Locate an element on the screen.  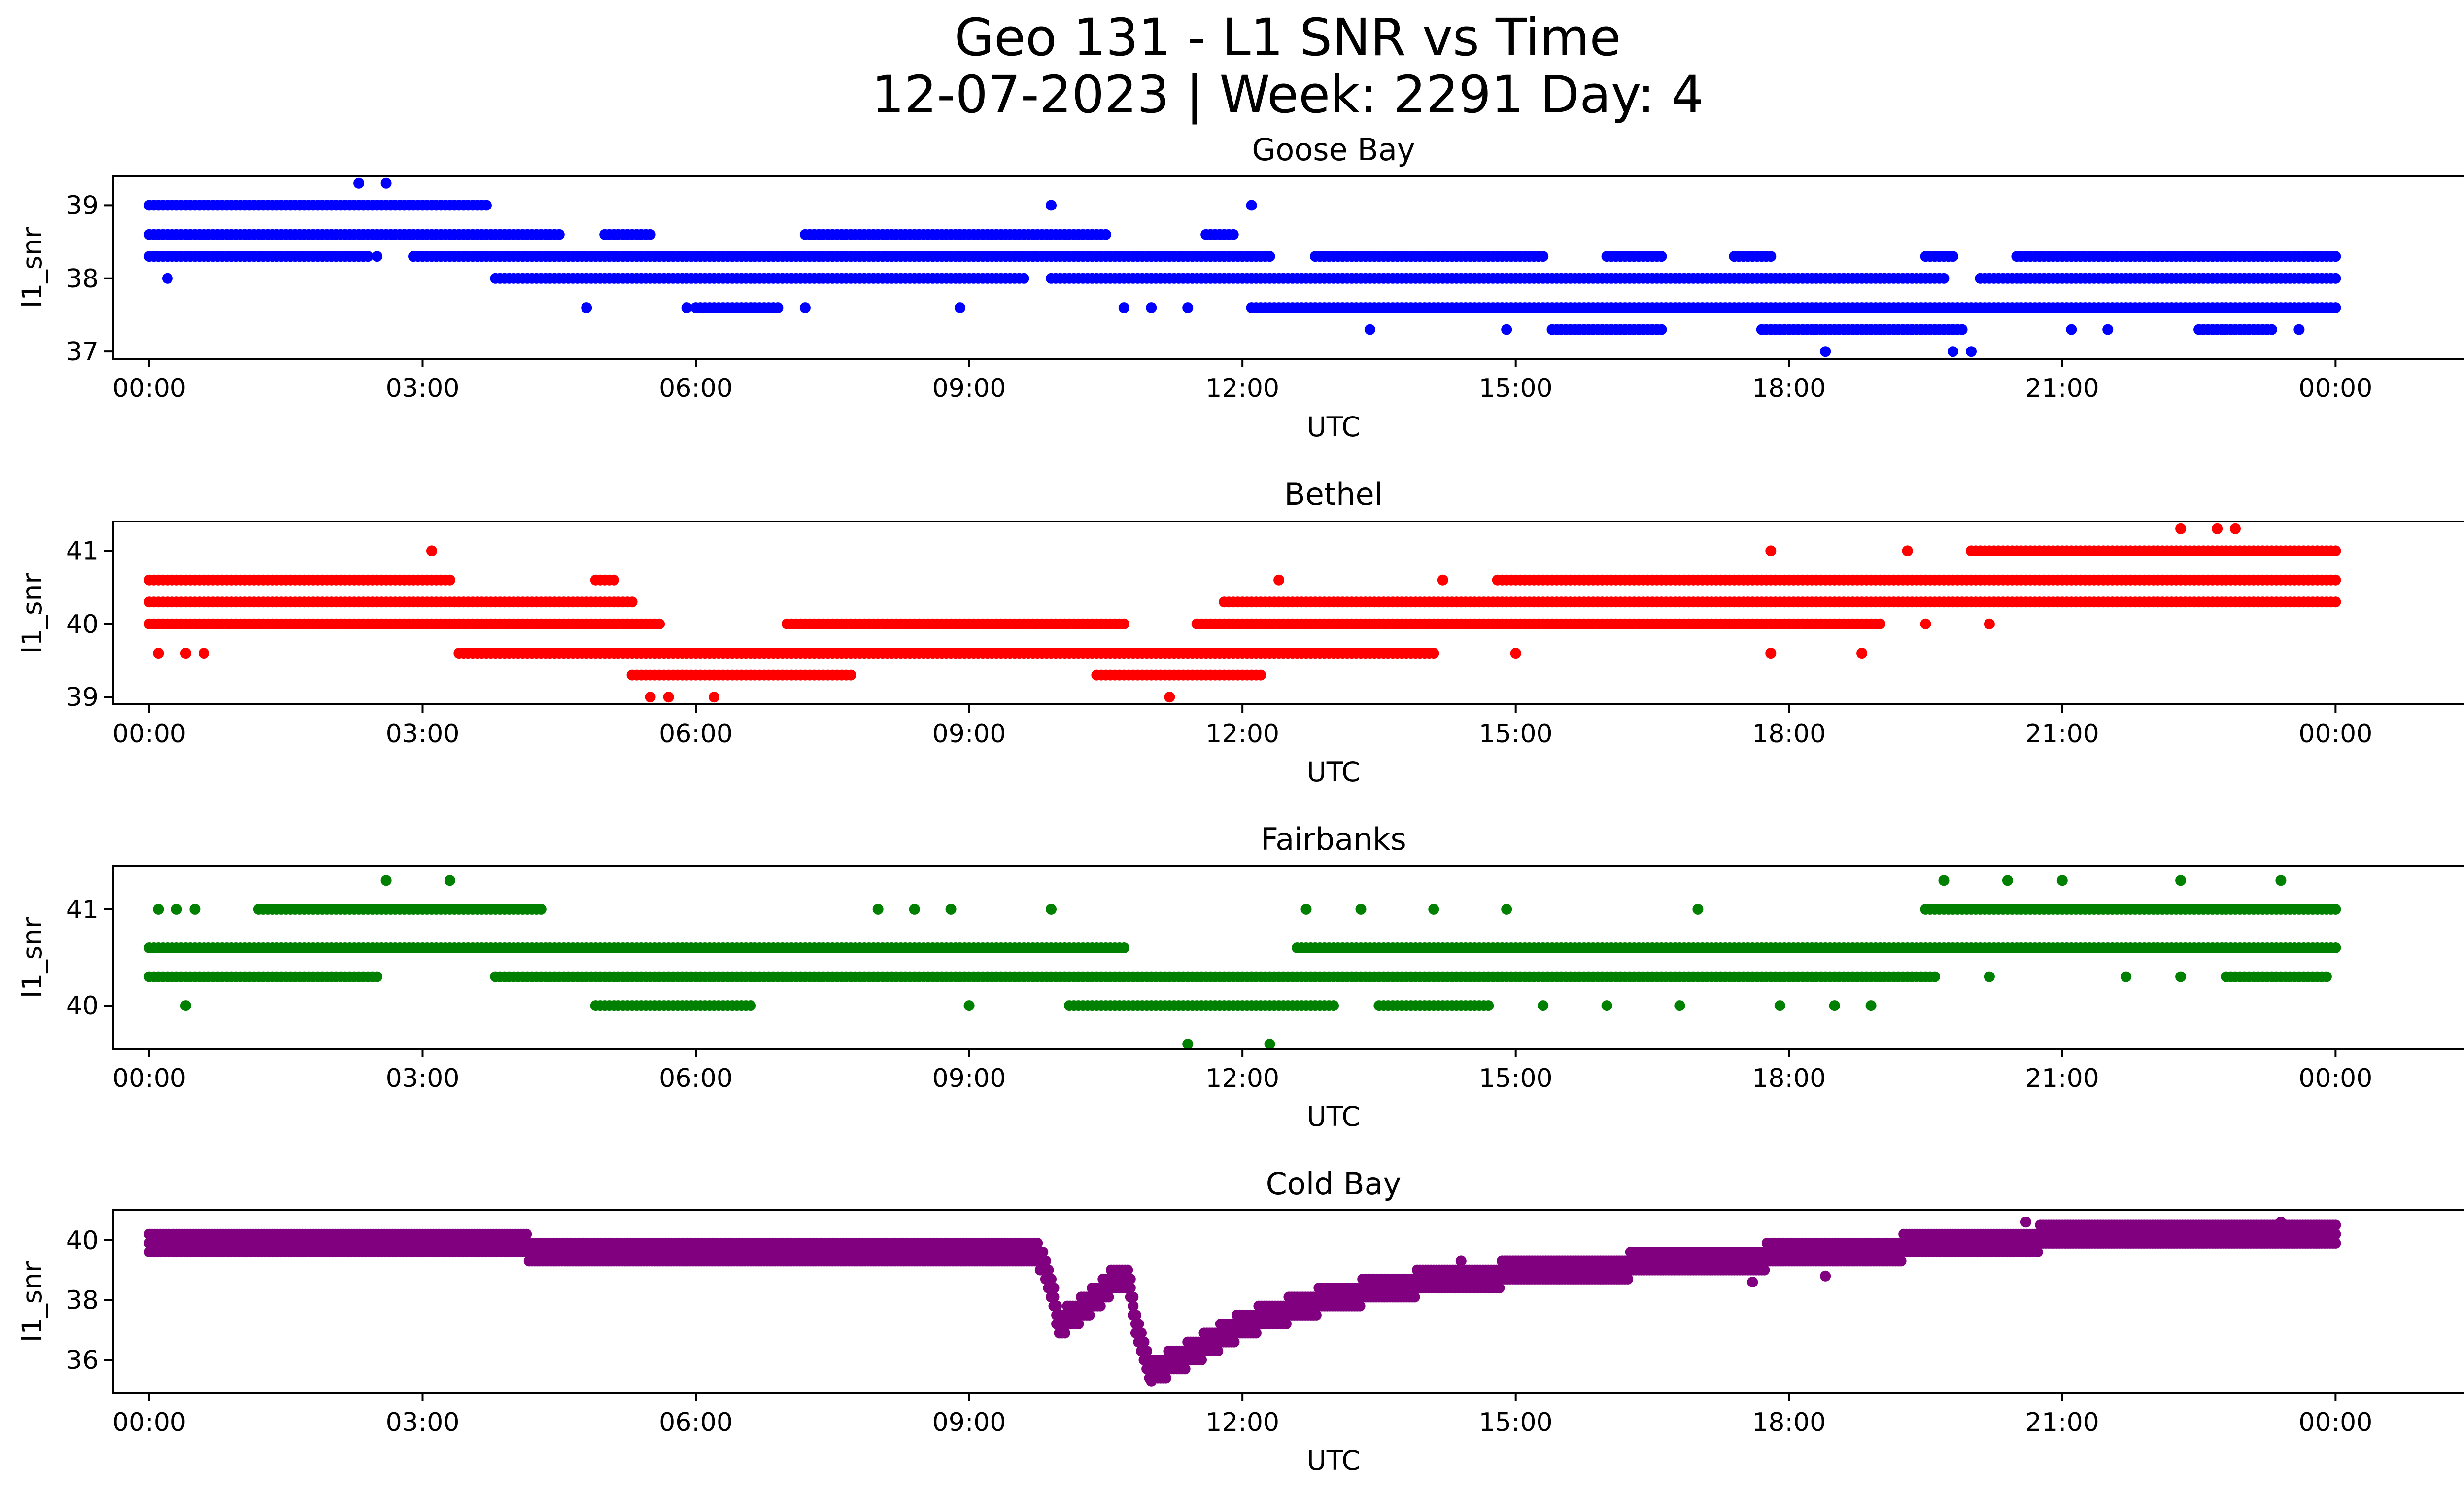
y-tick-label: 39 is located at coordinates (82, 205).